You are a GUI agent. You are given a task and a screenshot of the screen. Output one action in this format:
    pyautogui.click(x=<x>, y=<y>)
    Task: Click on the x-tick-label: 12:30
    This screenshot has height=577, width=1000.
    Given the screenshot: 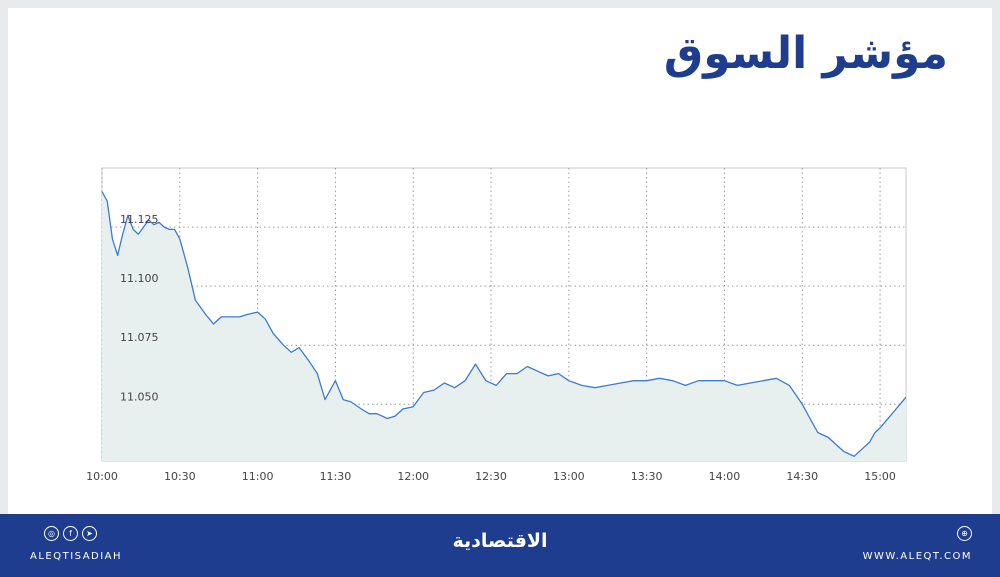 What is the action you would take?
    pyautogui.click(x=491, y=476)
    